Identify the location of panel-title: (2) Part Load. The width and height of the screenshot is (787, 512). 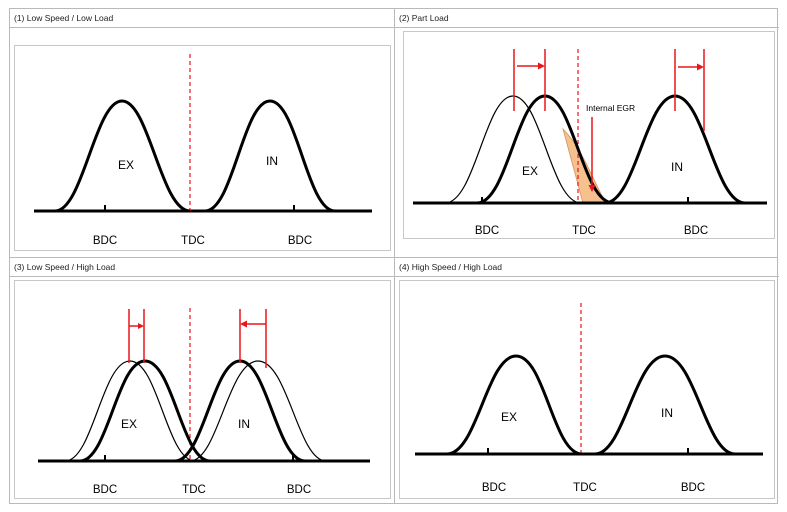
(587, 18).